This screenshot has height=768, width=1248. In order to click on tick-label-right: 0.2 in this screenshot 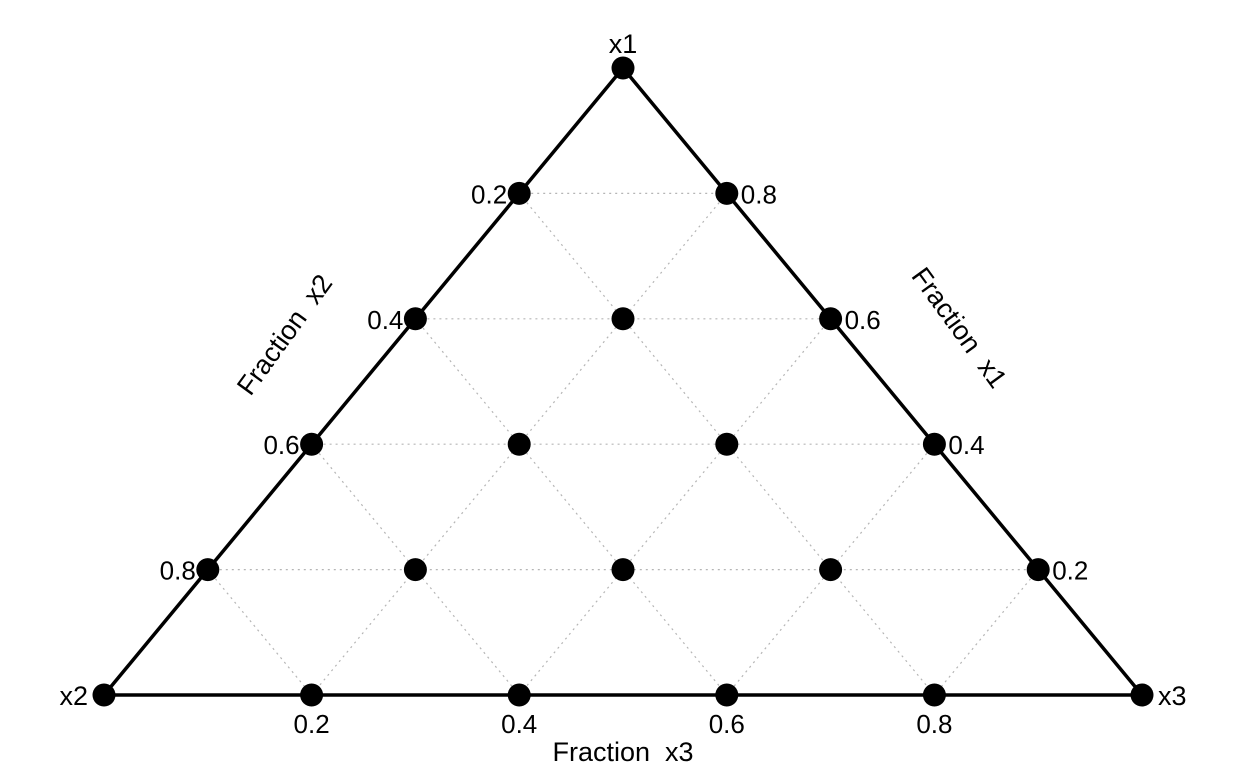, I will do `click(1070, 571)`.